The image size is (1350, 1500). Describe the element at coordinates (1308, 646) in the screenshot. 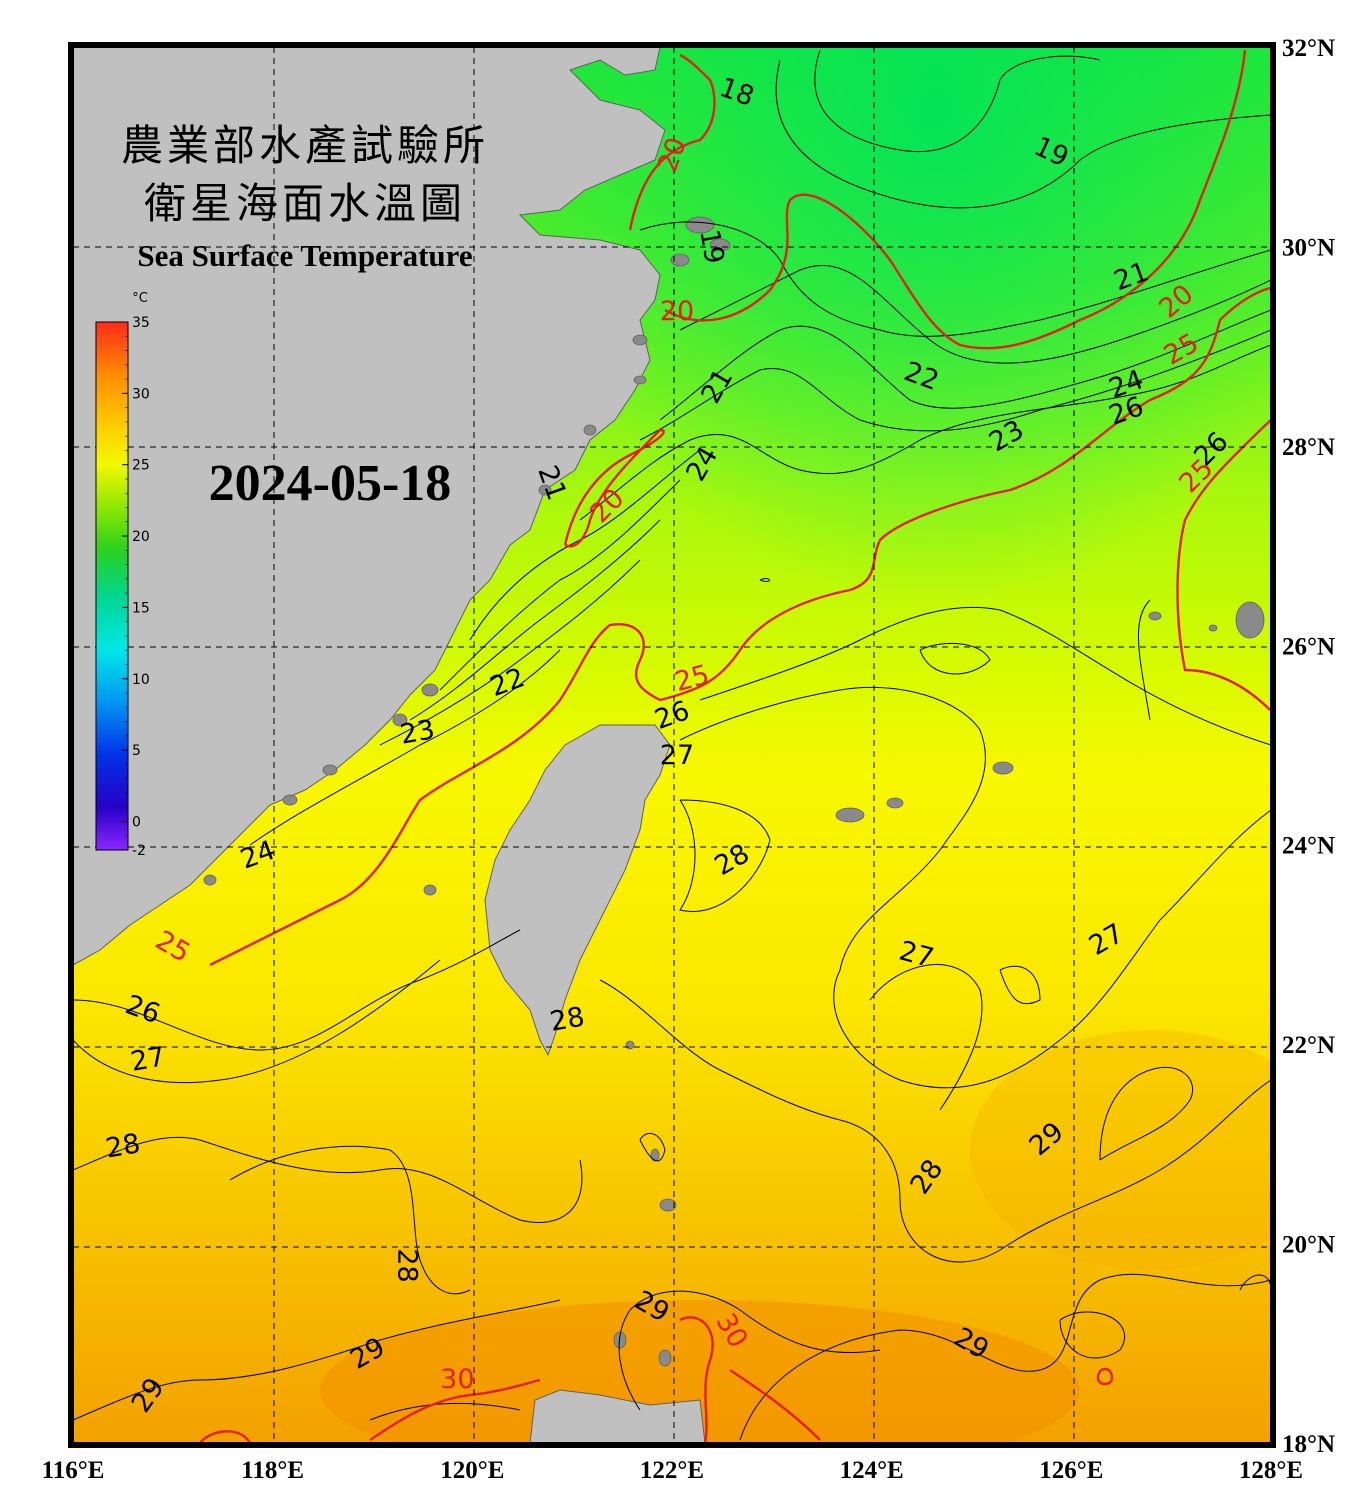

I see `lat-label: 26°N` at that location.